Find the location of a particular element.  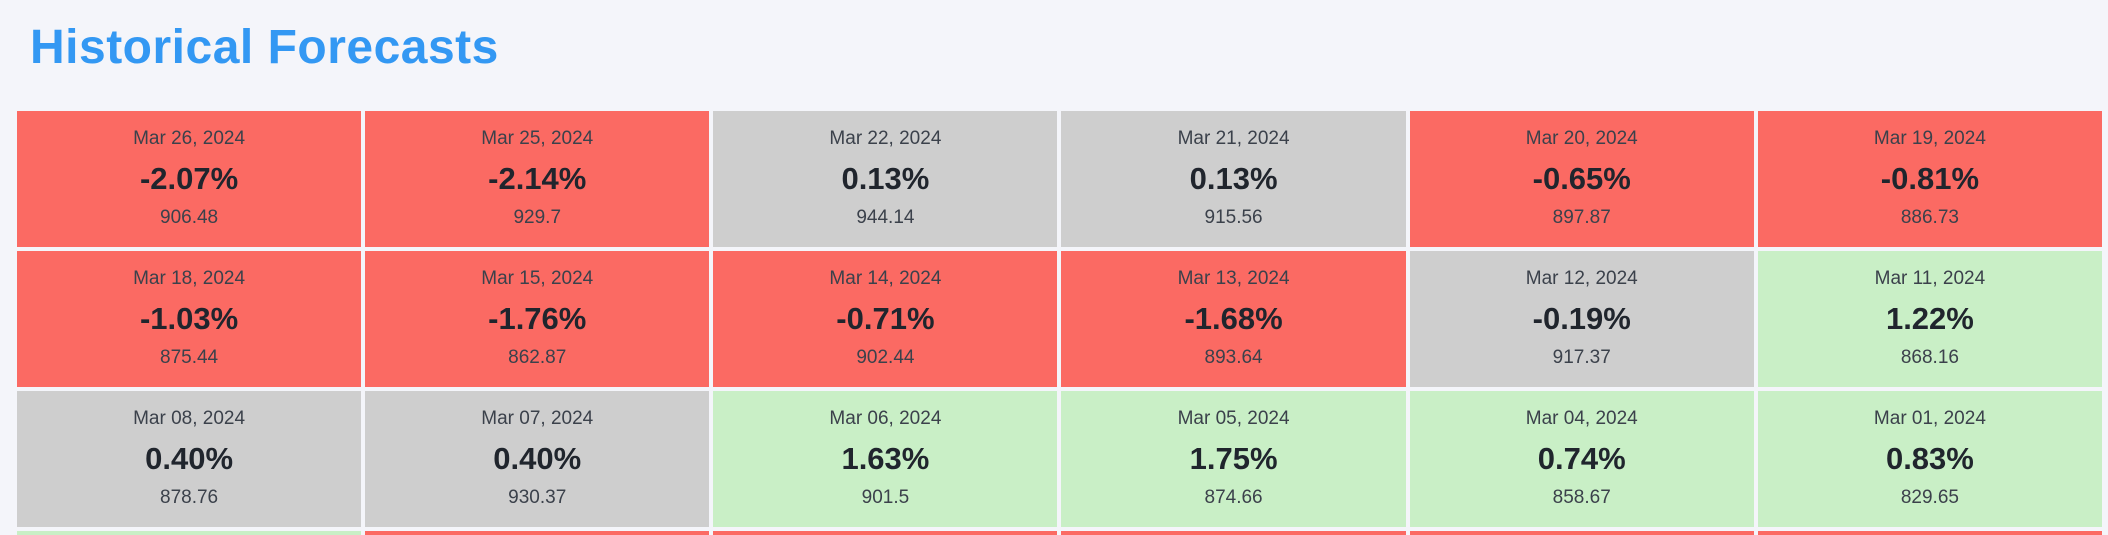

forecast-date: Mar 01, 2024 is located at coordinates (1929, 418).